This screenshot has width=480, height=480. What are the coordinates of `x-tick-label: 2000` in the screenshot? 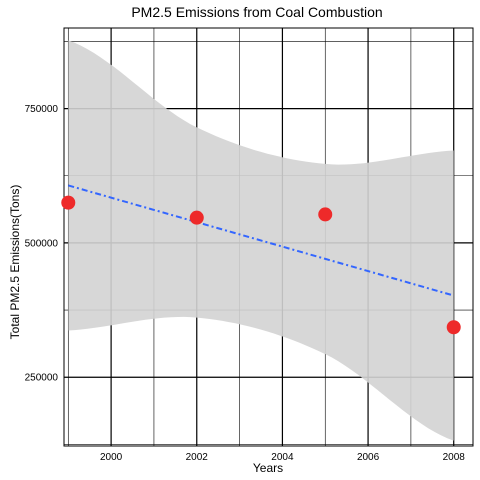 It's located at (111, 457).